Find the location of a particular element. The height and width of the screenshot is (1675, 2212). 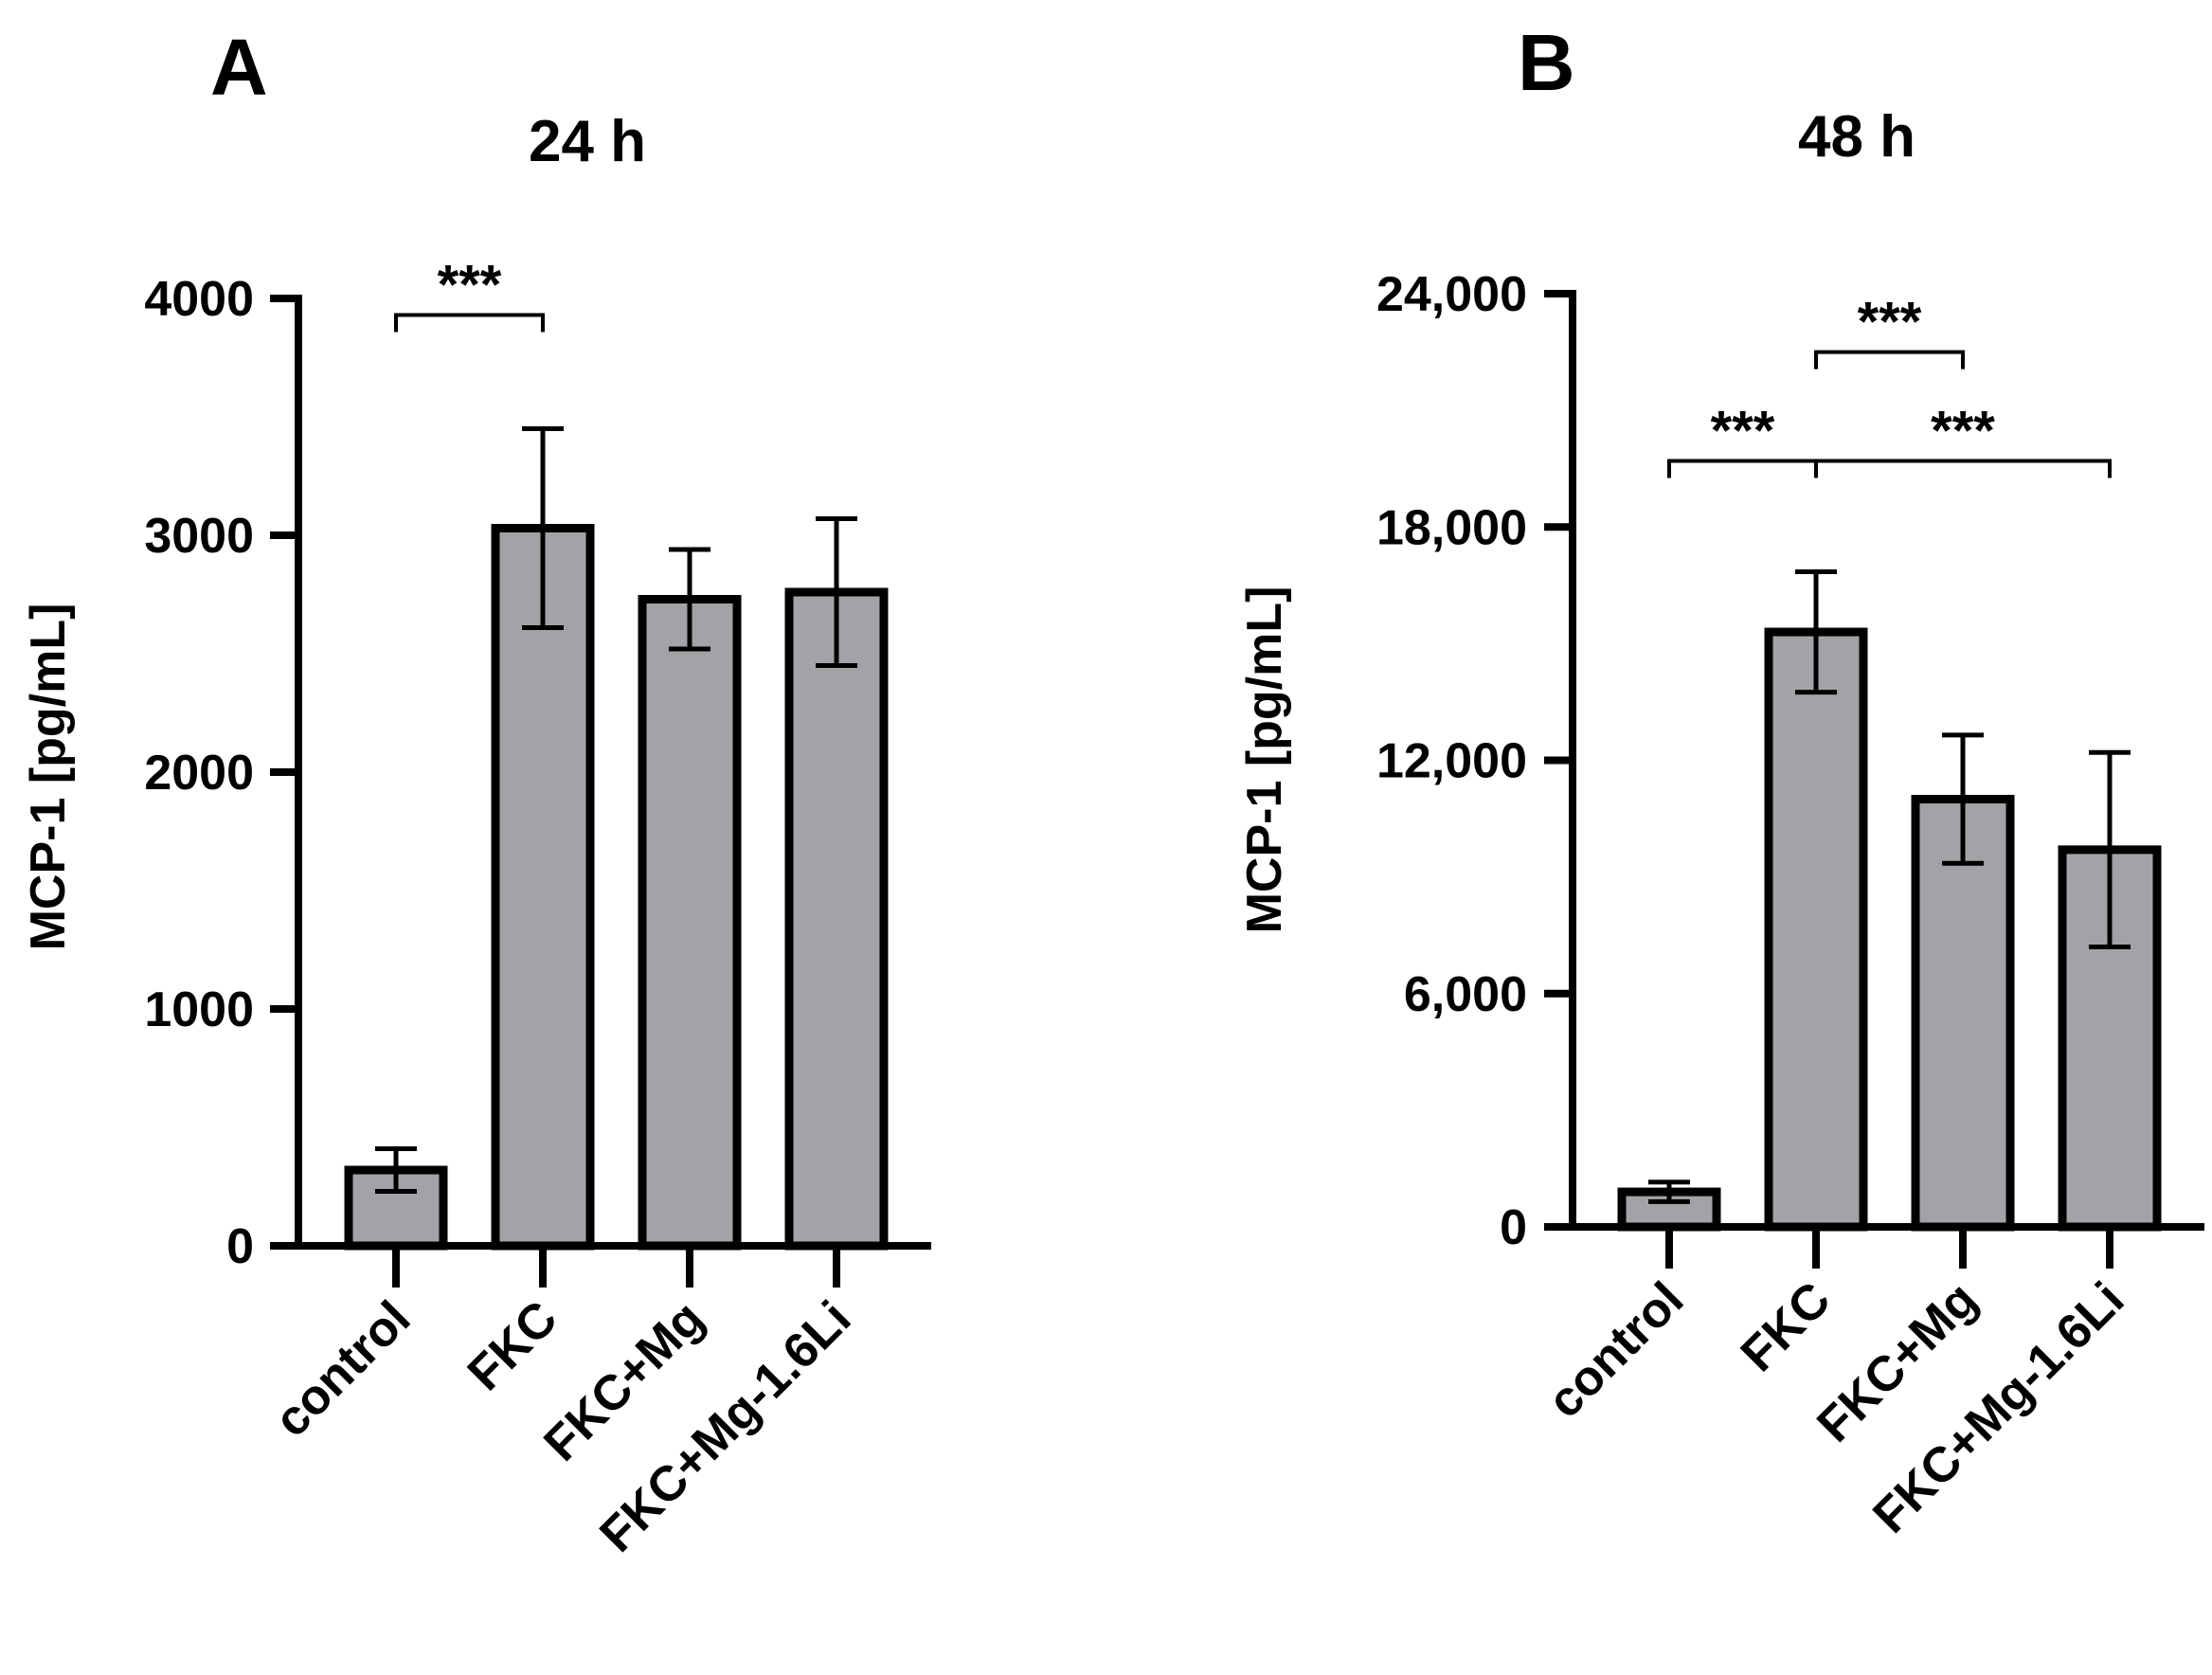

chart-title: 48 h is located at coordinates (1857, 137).